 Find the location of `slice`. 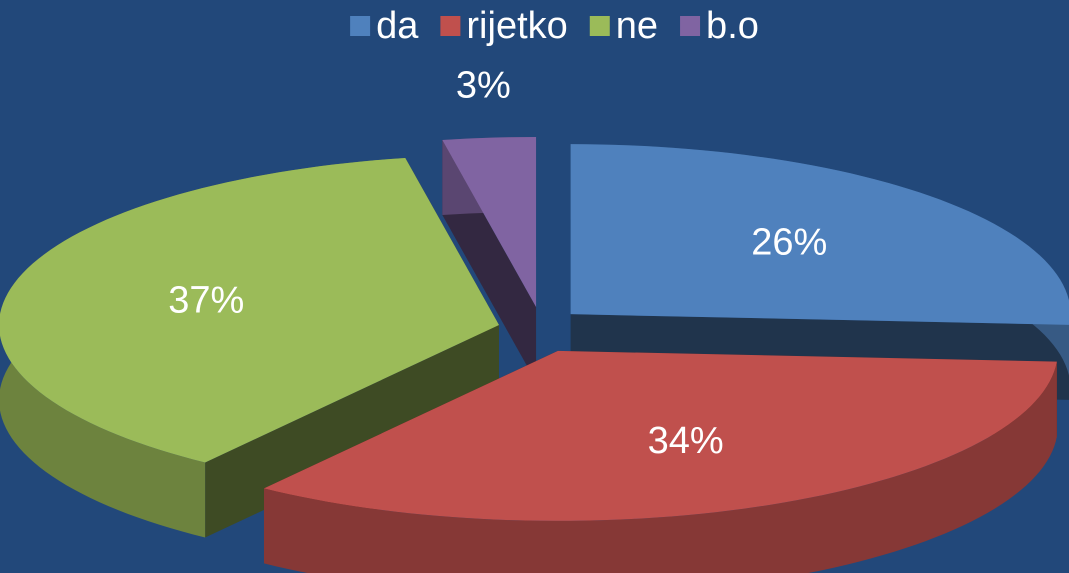

slice is located at coordinates (489, 260).